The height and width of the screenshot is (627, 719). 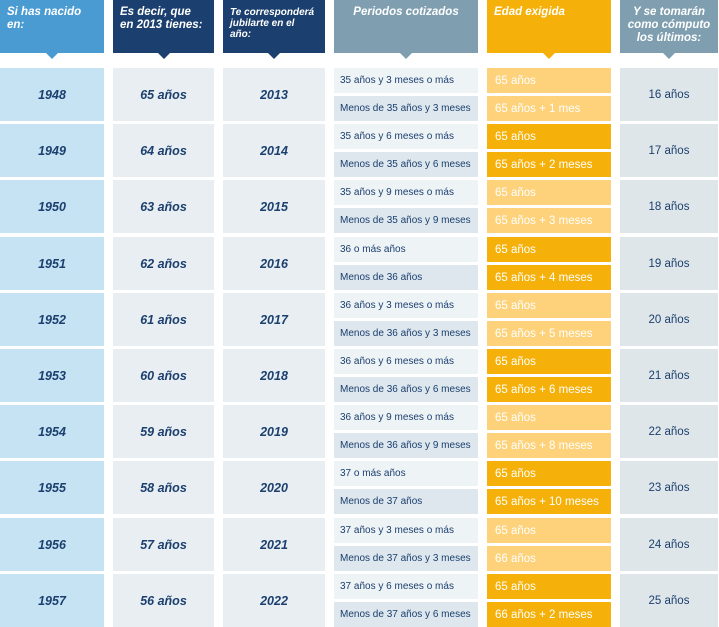 I want to click on birth-year-cell: 1948, so click(x=52, y=94).